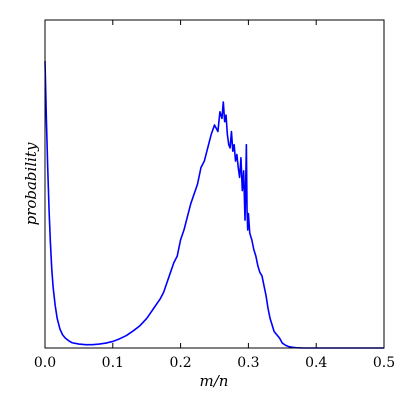 The width and height of the screenshot is (415, 415). What do you see at coordinates (214, 381) in the screenshot?
I see `x-axis-label: m/n` at bounding box center [214, 381].